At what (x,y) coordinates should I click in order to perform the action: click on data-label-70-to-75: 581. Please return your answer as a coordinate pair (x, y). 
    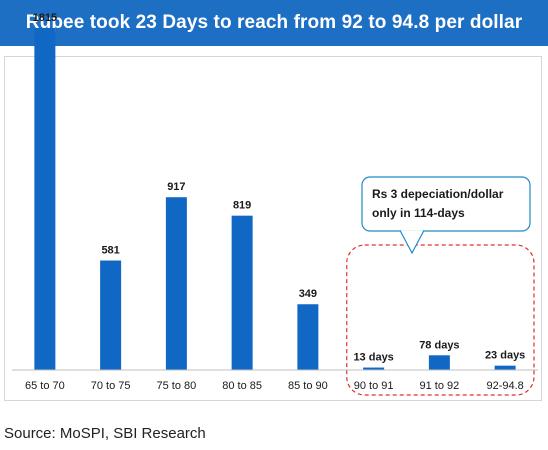
    Looking at the image, I should click on (110, 251).